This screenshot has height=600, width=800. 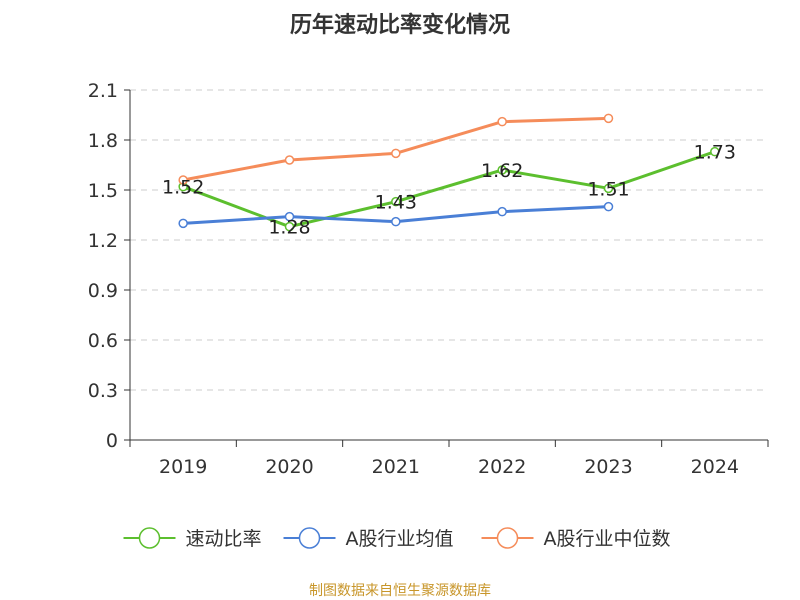 What do you see at coordinates (103, 91) in the screenshot?
I see `y-tick-label: 2.1` at bounding box center [103, 91].